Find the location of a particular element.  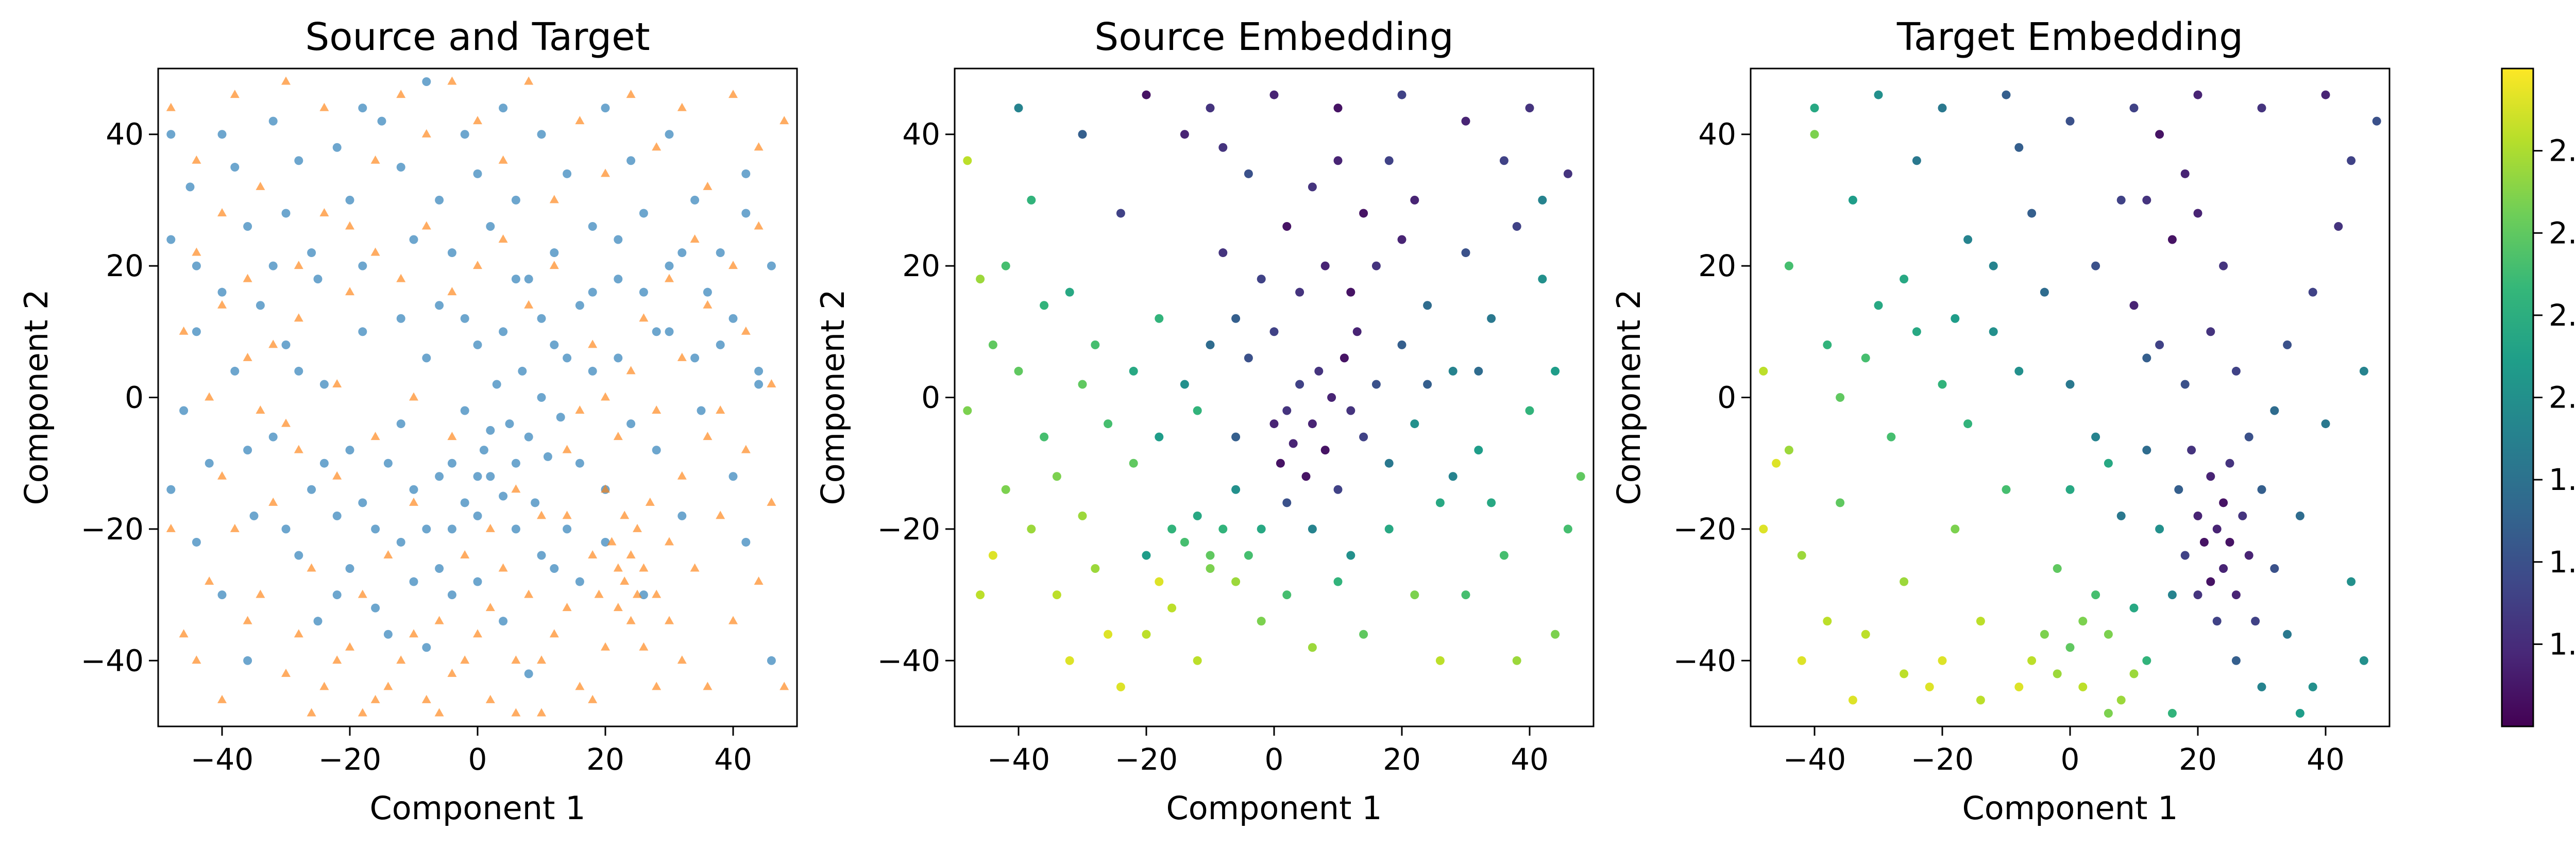

y-ticks: −40 −20 0 20 40 is located at coordinates (1712, 397).